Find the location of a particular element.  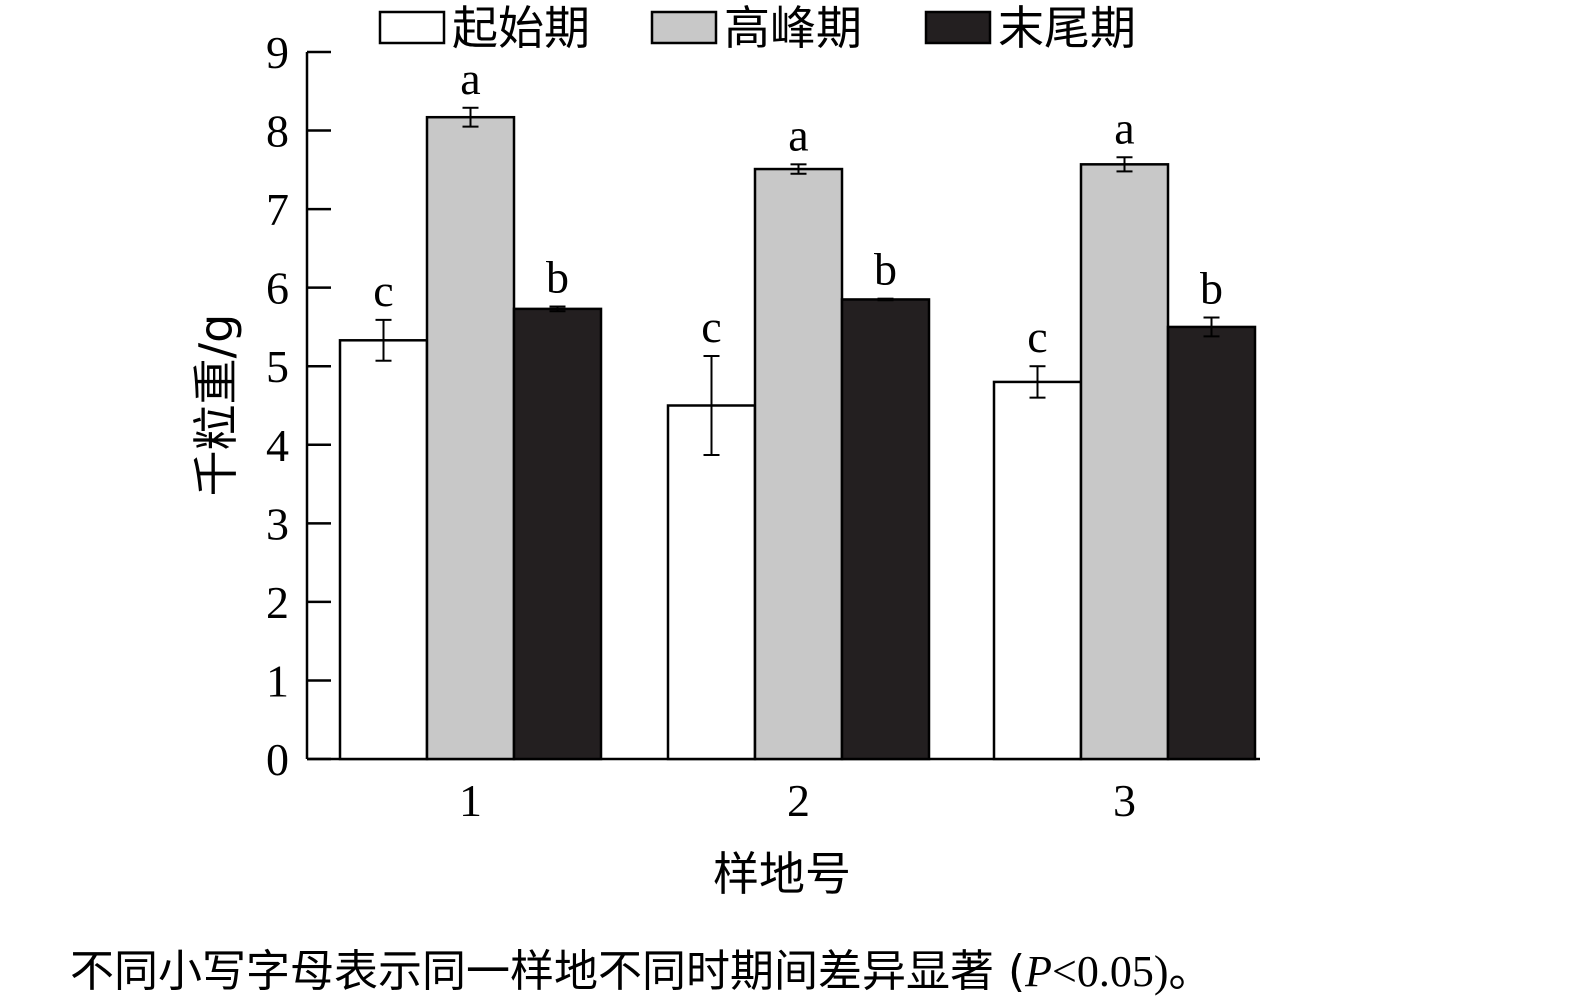

legend-label-1: 起始期 is located at coordinates (521, 28).